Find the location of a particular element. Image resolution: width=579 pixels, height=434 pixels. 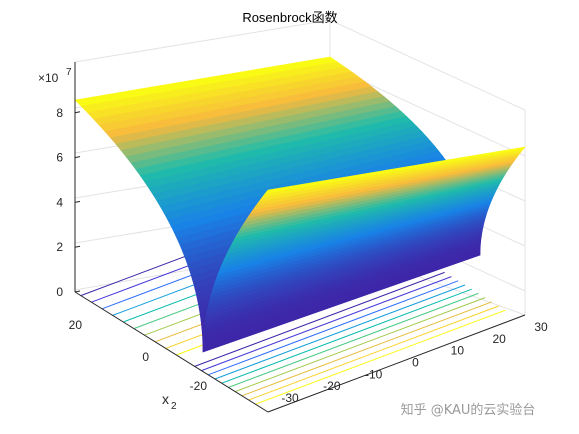

svg-text: ×10 is located at coordinates (48, 78).